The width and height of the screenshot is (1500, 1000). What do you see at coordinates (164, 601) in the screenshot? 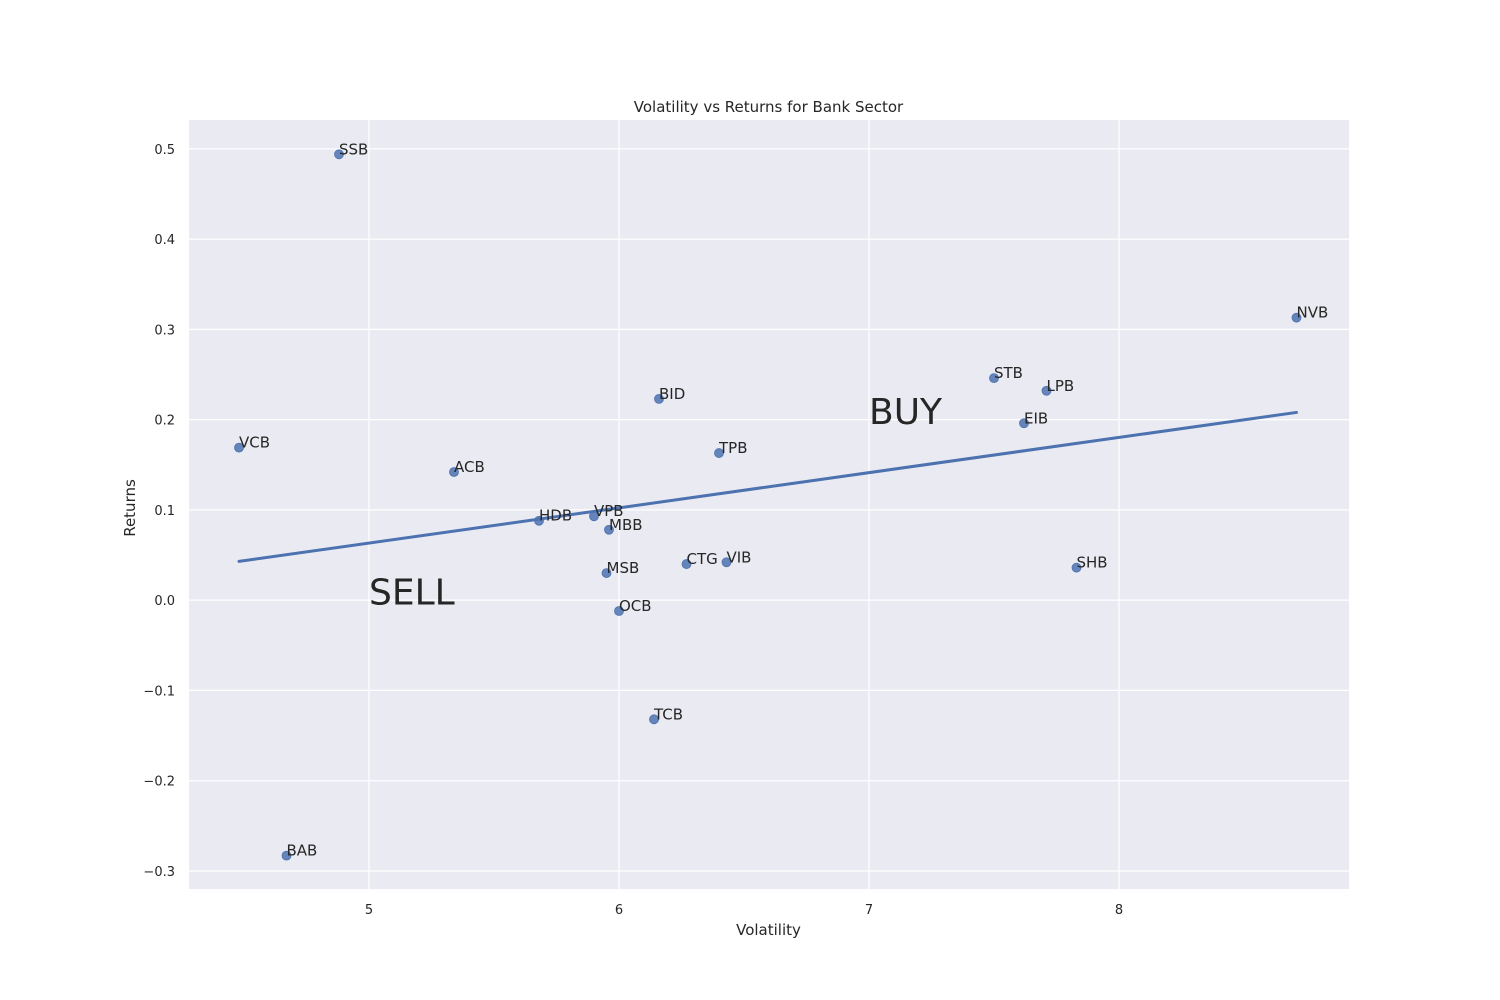
I see `y-tick-label: 0.0` at bounding box center [164, 601].